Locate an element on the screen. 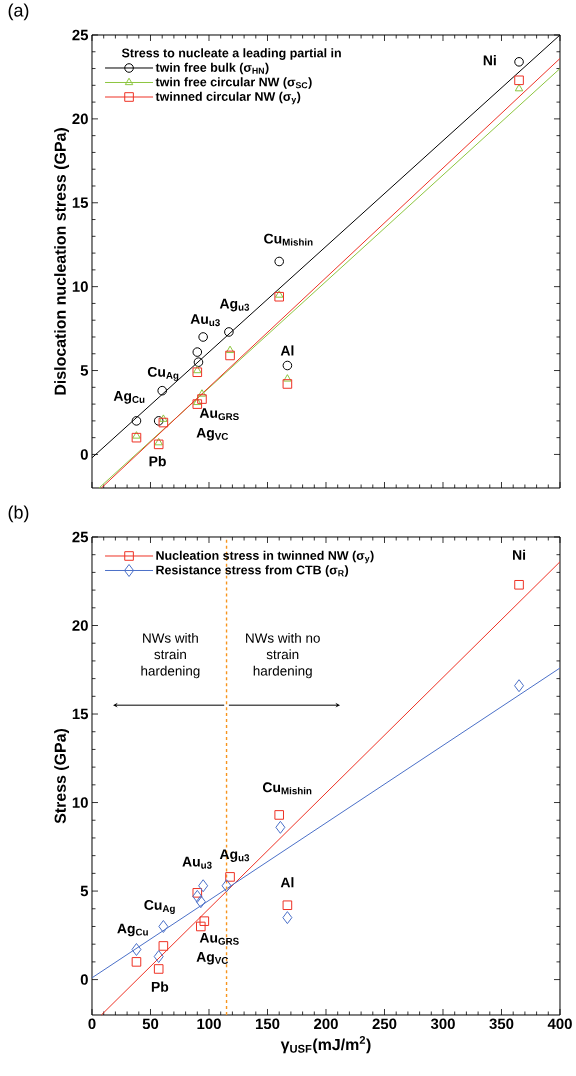 This screenshot has width=576, height=1076. legend-label: twin free bulk (σ$_{HN}$) is located at coordinates (212, 68).